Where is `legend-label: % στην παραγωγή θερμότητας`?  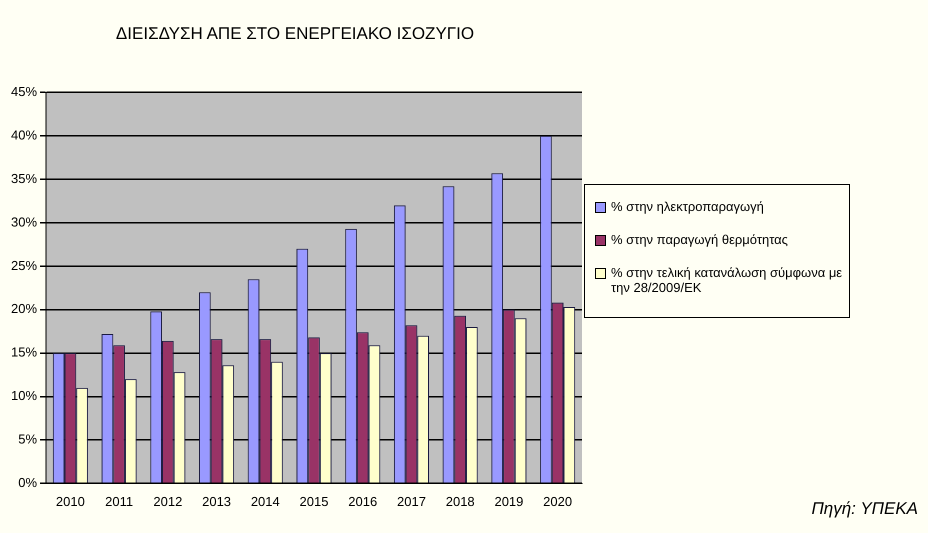
legend-label: % στην παραγωγή θερμότητας is located at coordinates (699, 239).